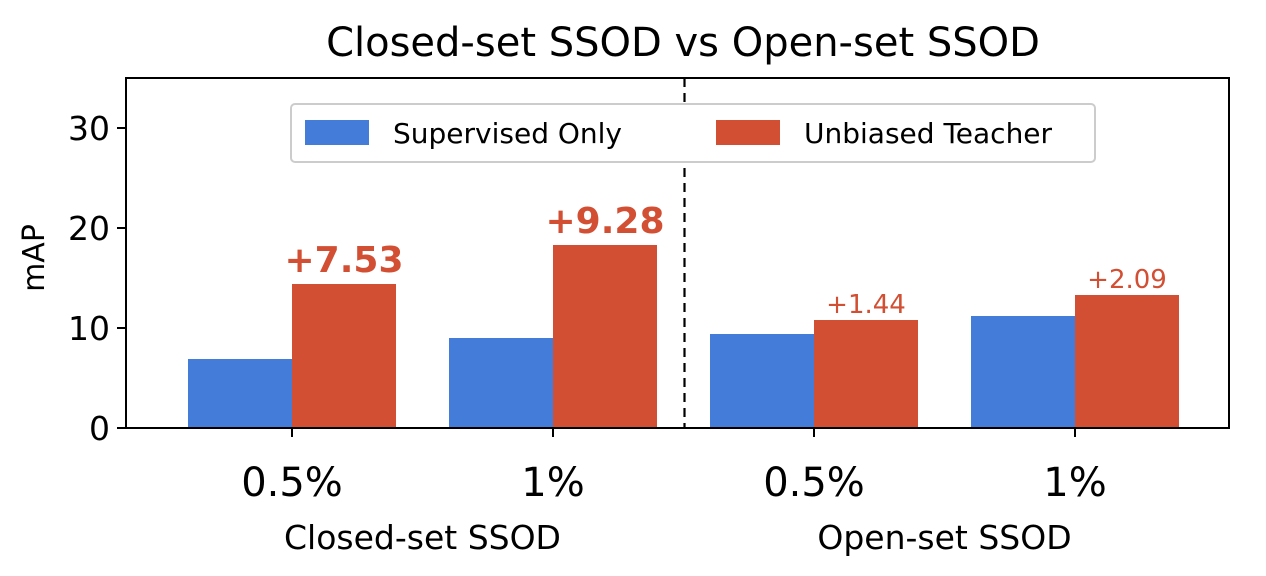  Describe the element at coordinates (928, 133) in the screenshot. I see `legend-label-unbiased-teacher: Unbiased Teacher` at that location.